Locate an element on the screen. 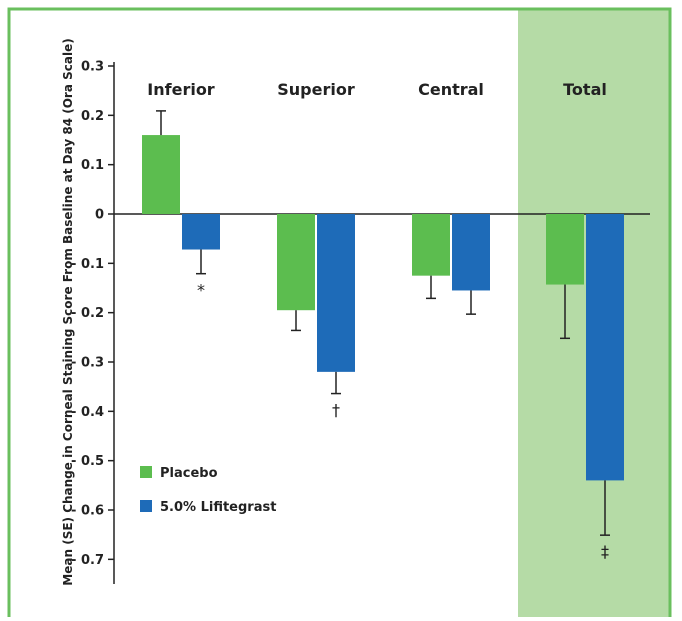  y-tick-label: - 0.4 is located at coordinates (87, 412).